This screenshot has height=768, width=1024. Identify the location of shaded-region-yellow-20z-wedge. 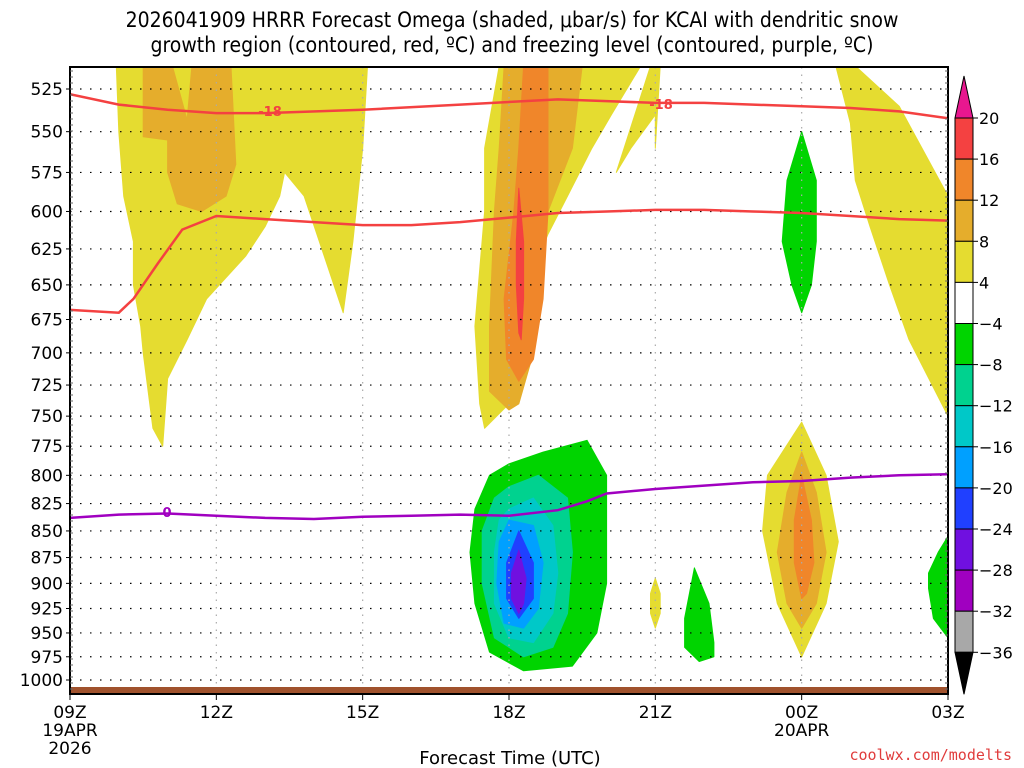
(638, 120).